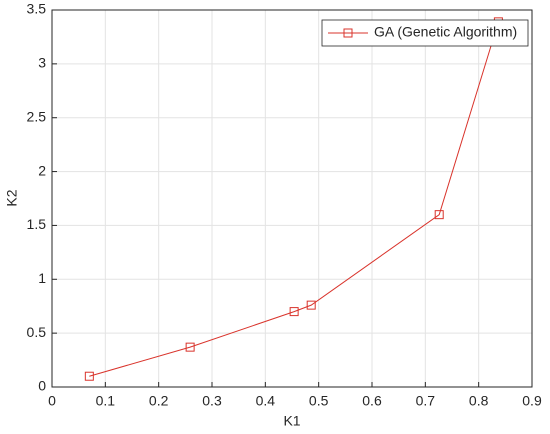  Describe the element at coordinates (42, 278) in the screenshot. I see `y-tick-label: 1` at that location.